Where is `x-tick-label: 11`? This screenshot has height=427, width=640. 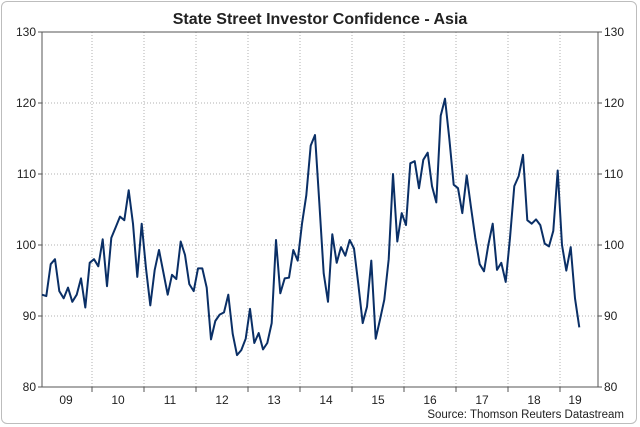
x-tick-label: 11 is located at coordinates (170, 400).